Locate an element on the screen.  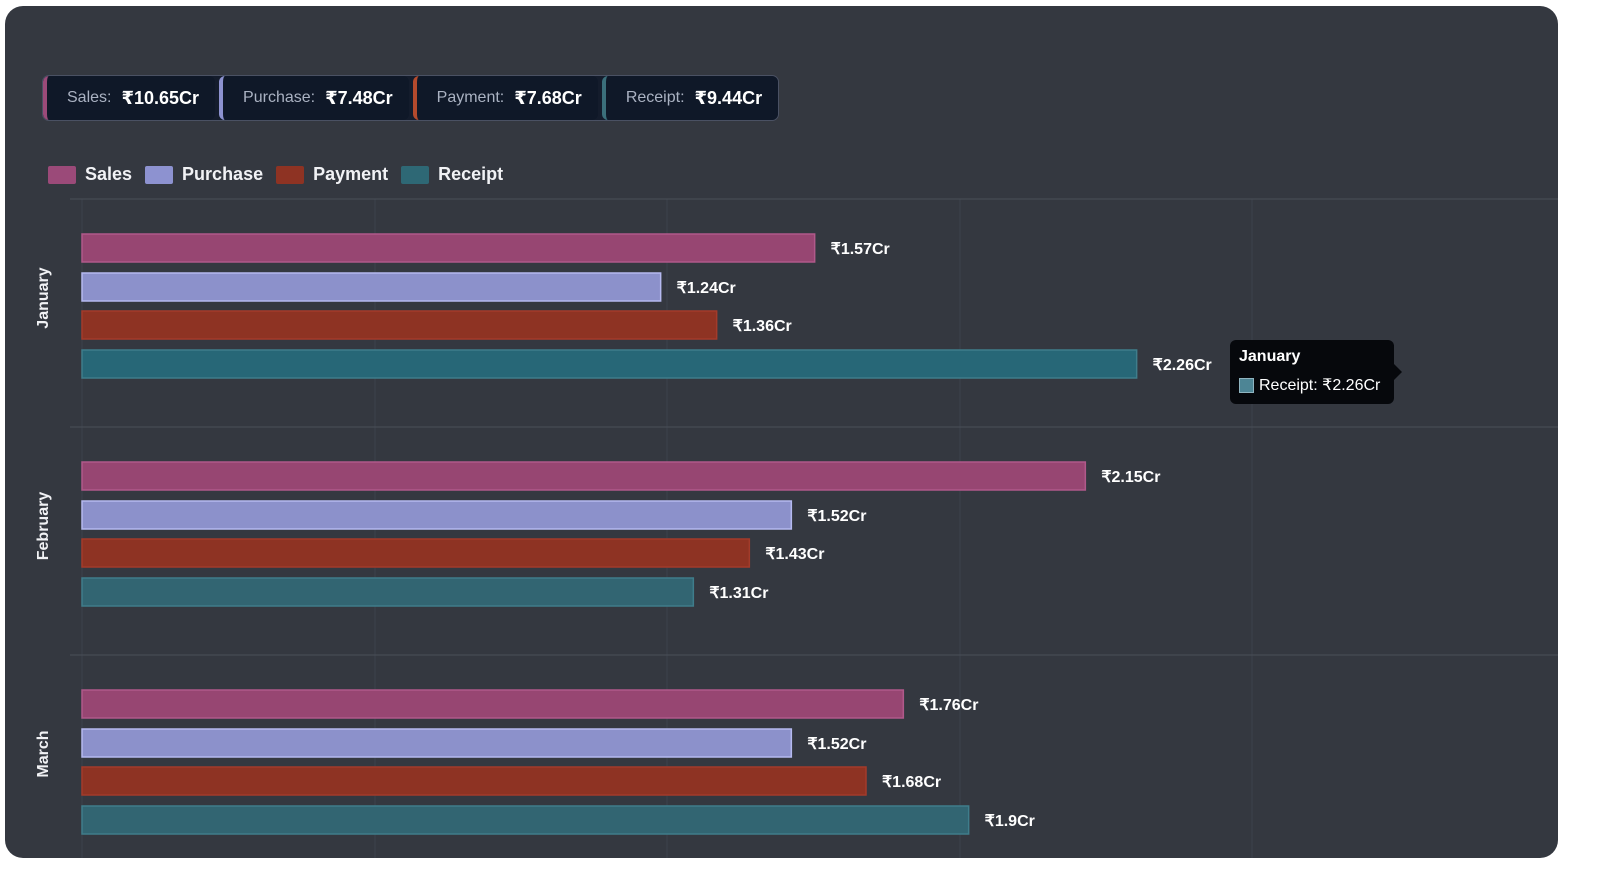
data-label: ₹1.24Cr is located at coordinates (706, 288).